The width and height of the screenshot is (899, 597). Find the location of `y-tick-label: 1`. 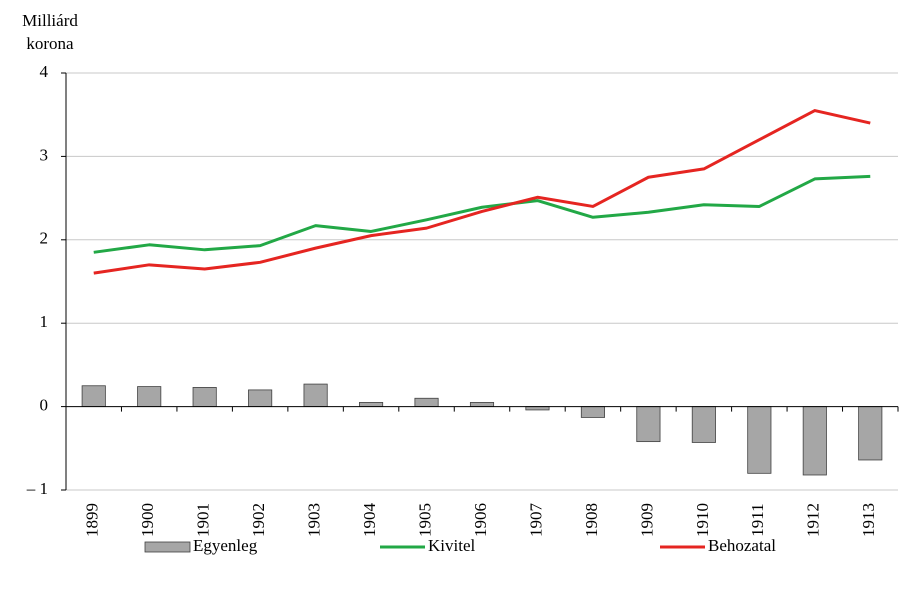

y-tick-label: 1 is located at coordinates (44, 321).